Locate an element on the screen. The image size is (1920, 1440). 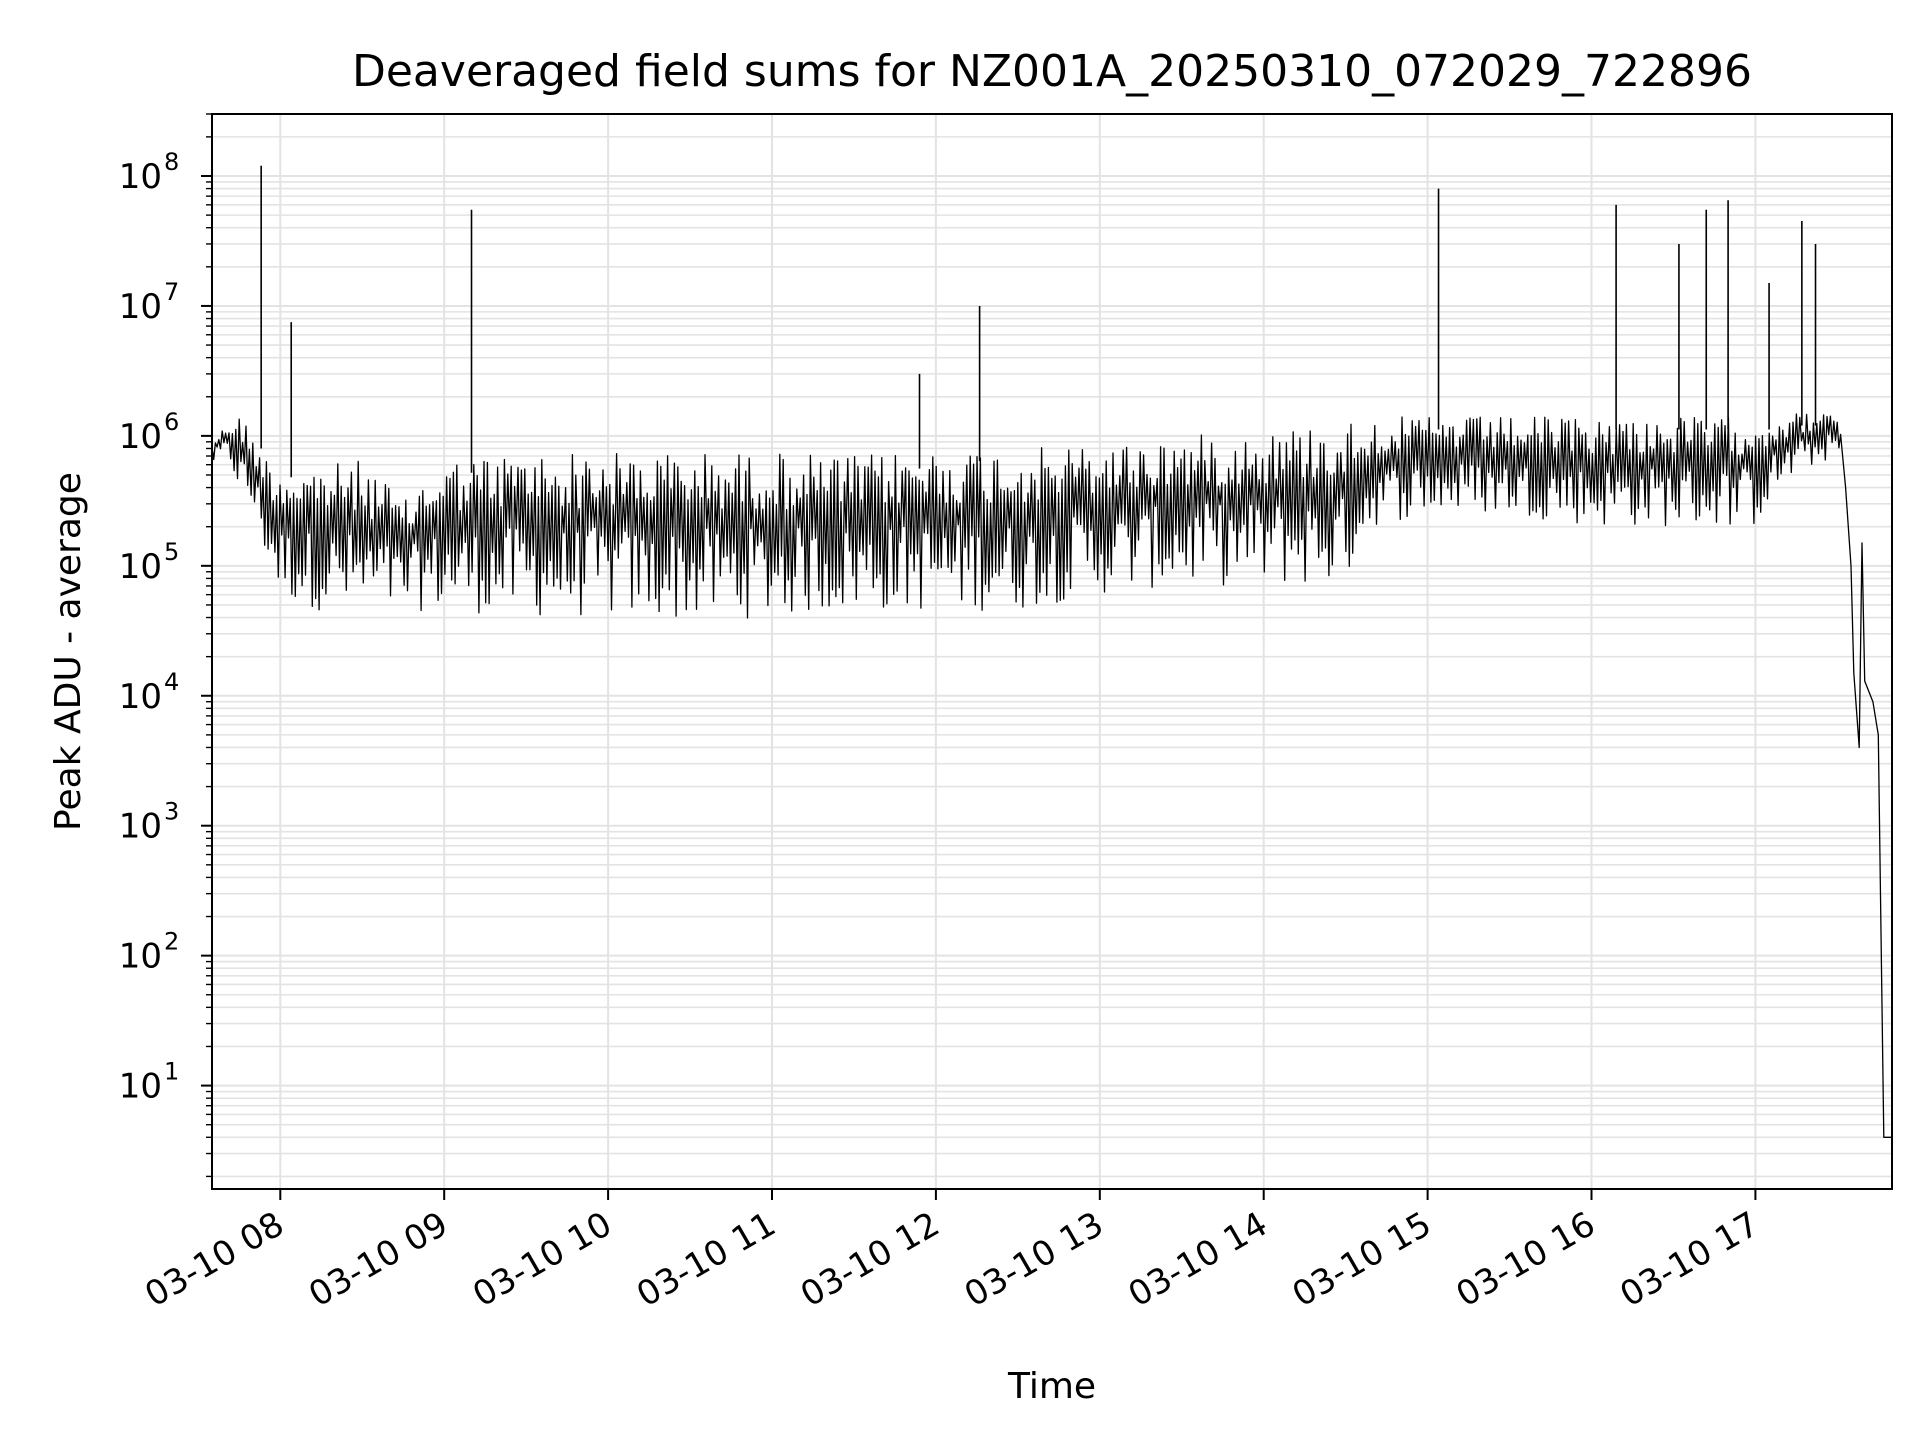
y-tick-label-exponent: 3 is located at coordinates (171, 812).